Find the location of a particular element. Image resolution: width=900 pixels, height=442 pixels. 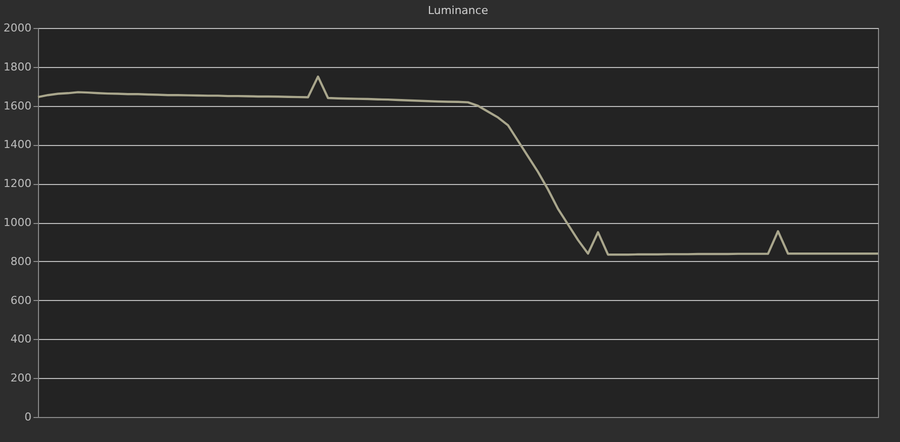

y-tick-label: 600 is located at coordinates (21, 300).